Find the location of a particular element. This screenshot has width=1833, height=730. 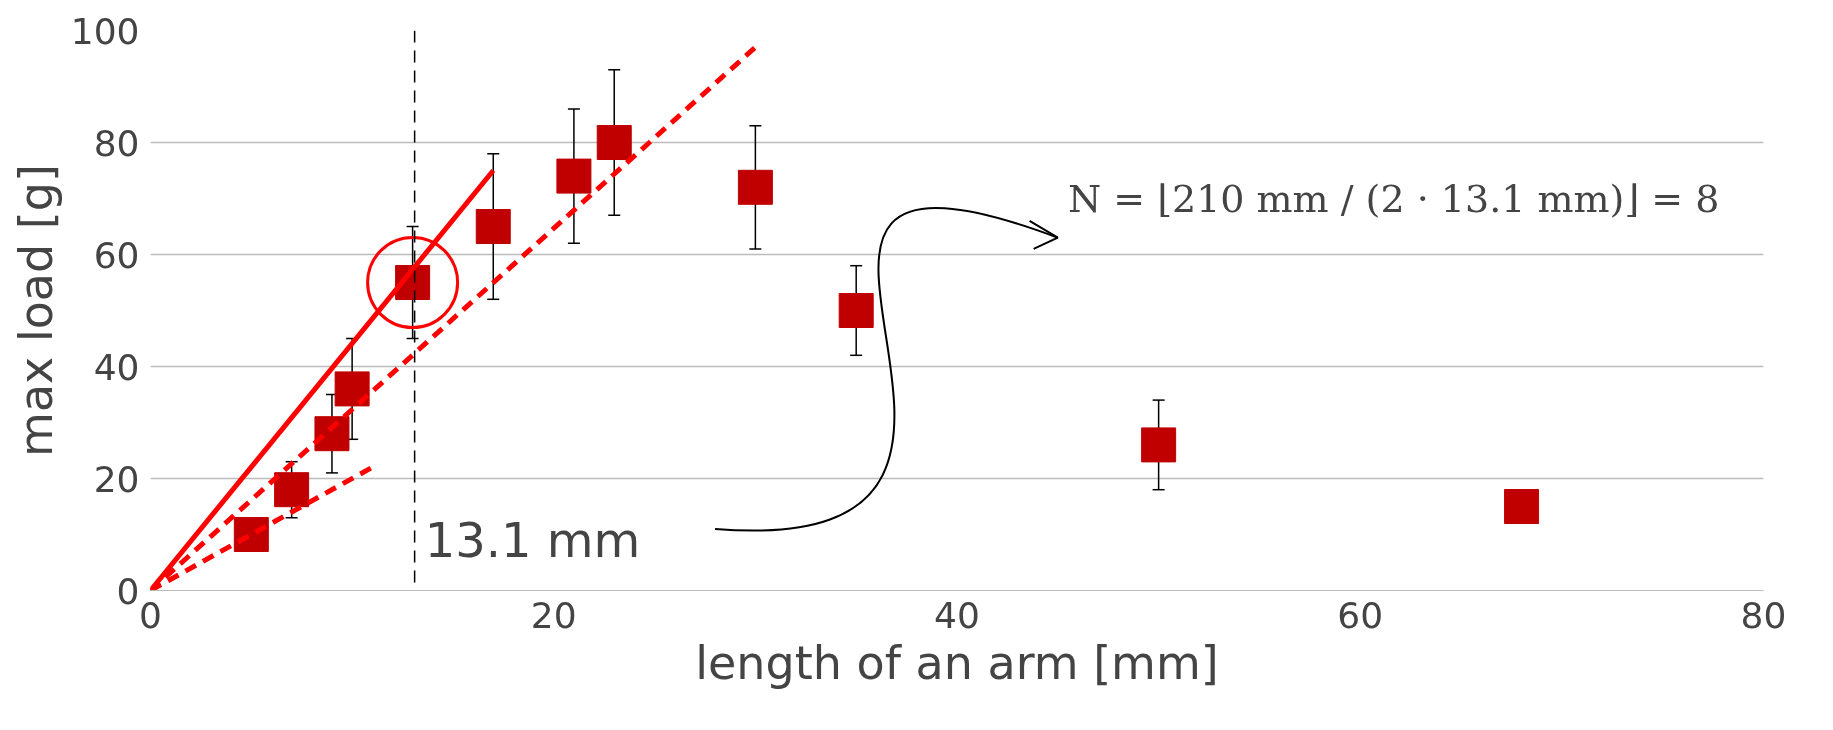

y-tick-label: 40 is located at coordinates (116, 367).